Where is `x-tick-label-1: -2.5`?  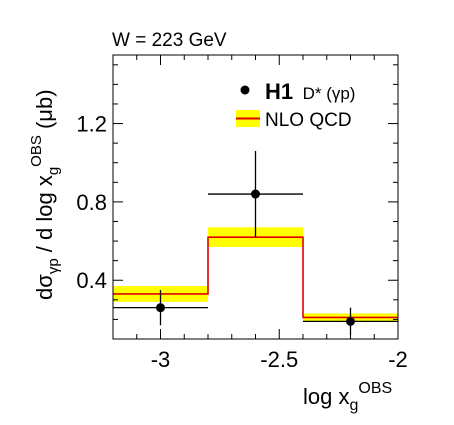 x-tick-label-1: -2.5 is located at coordinates (279, 359).